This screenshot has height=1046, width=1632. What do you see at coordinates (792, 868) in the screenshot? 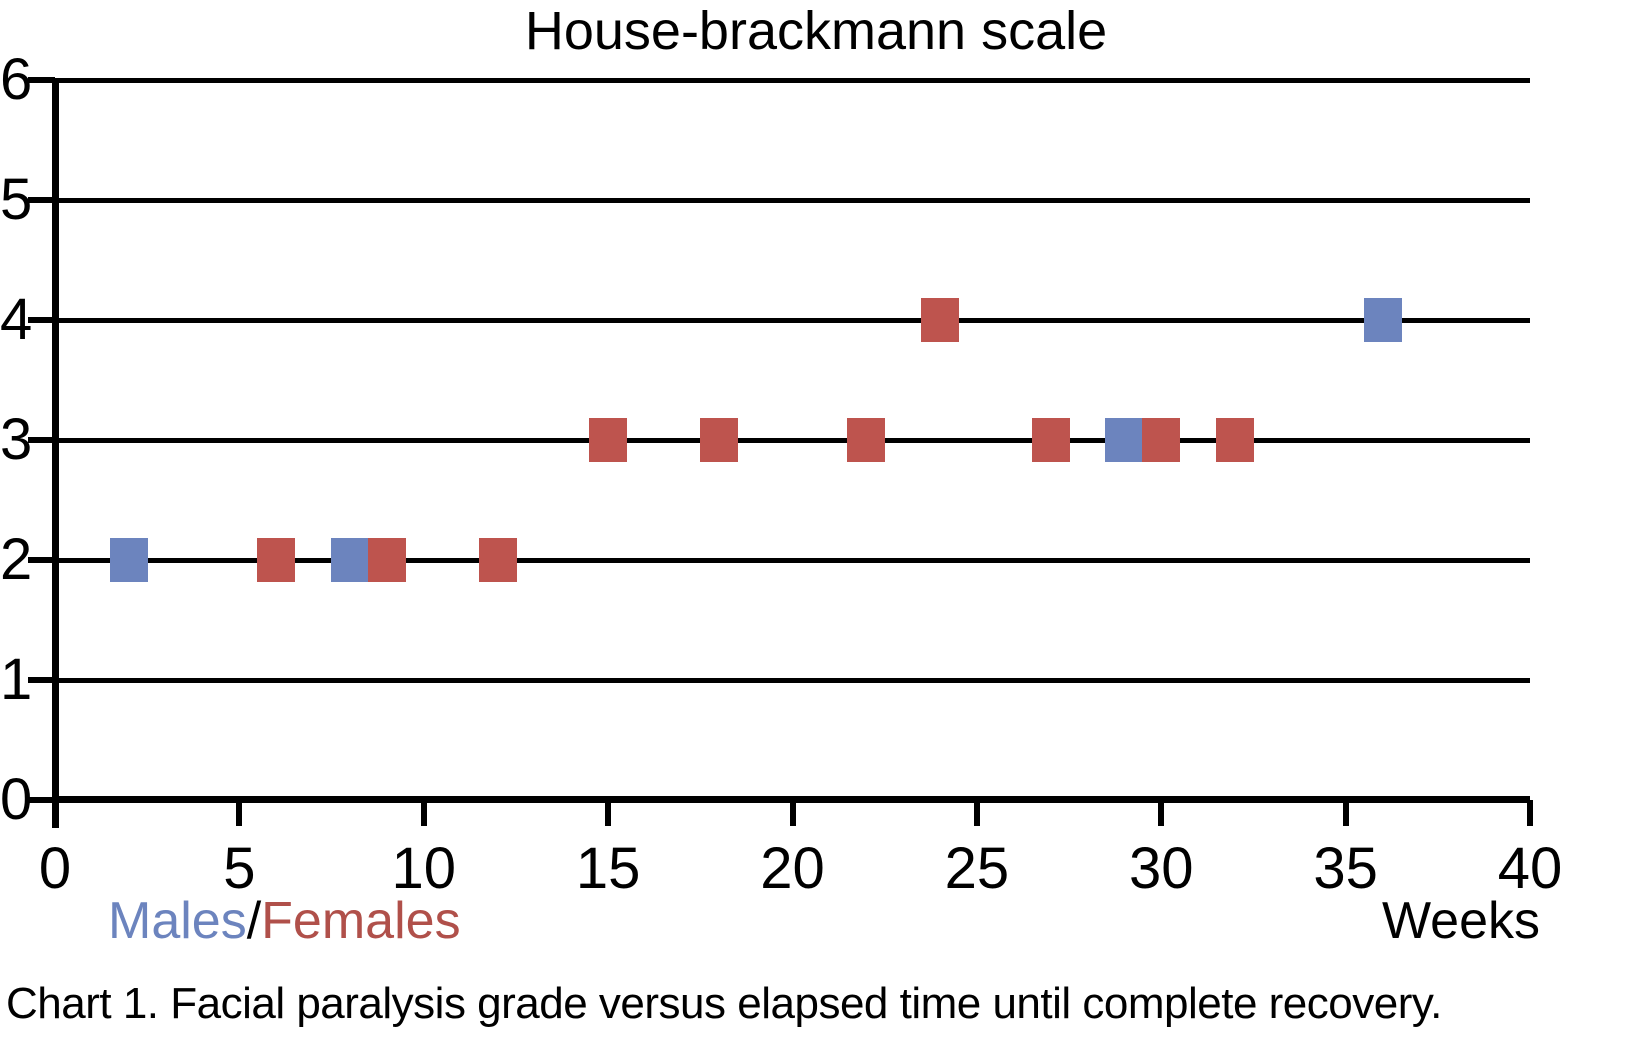
I see `x-tick-label-20: 20` at bounding box center [792, 868].